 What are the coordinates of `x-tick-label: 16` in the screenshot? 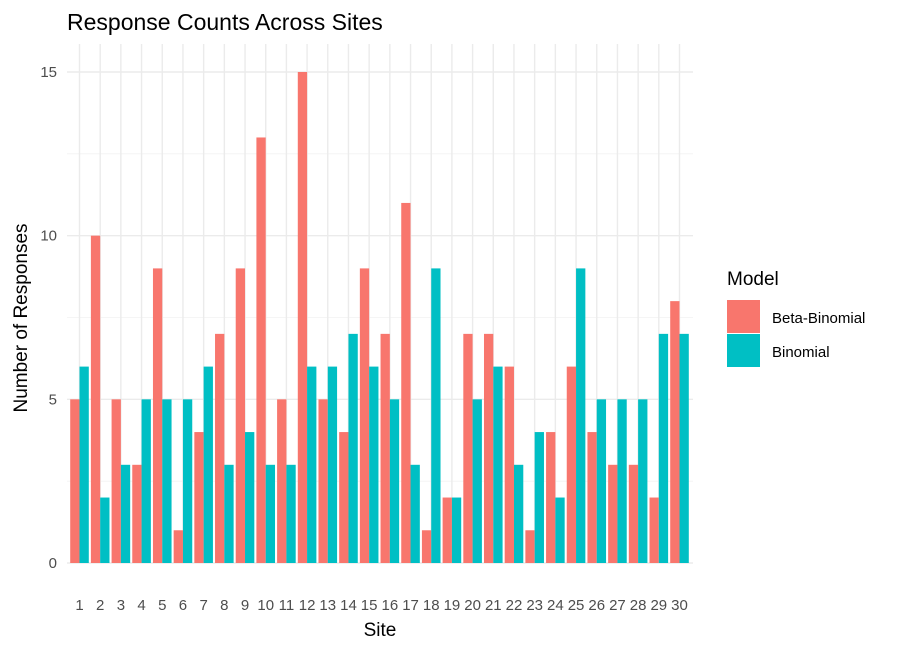 It's located at (390, 605).